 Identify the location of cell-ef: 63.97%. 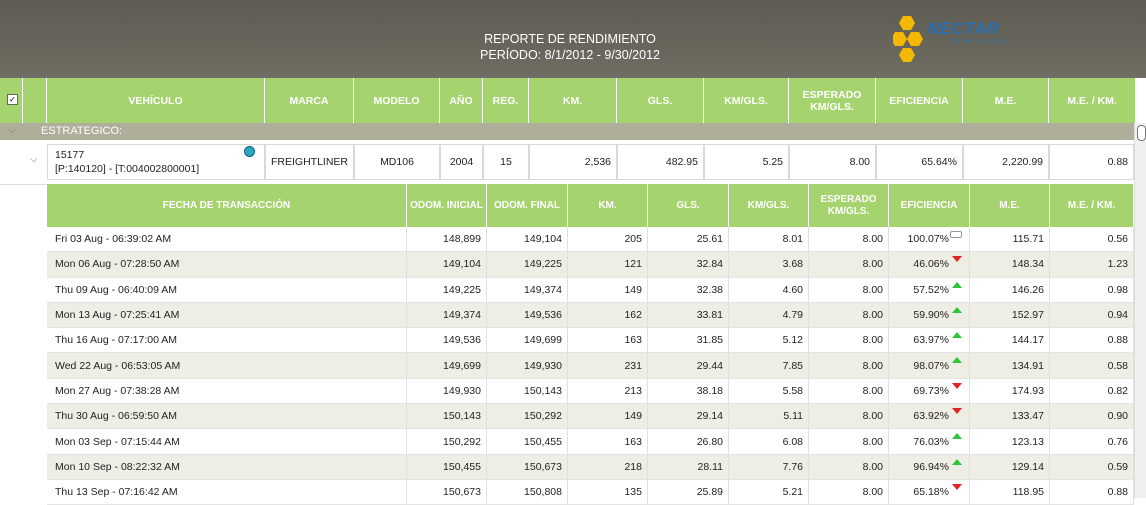
(929, 340).